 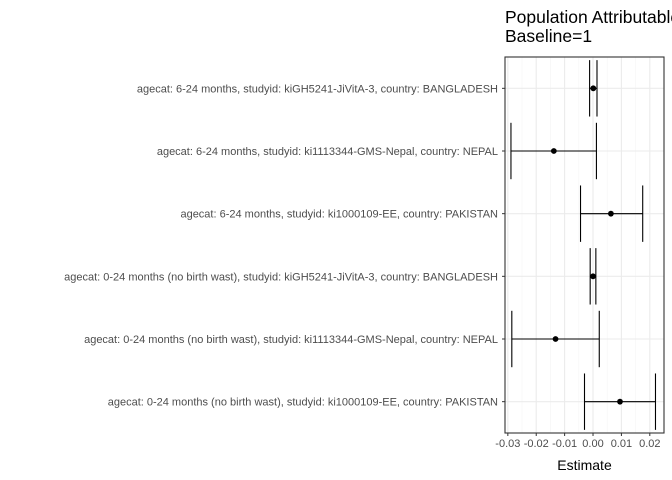 What do you see at coordinates (649, 444) in the screenshot?
I see `x-tick-label: 0.02` at bounding box center [649, 444].